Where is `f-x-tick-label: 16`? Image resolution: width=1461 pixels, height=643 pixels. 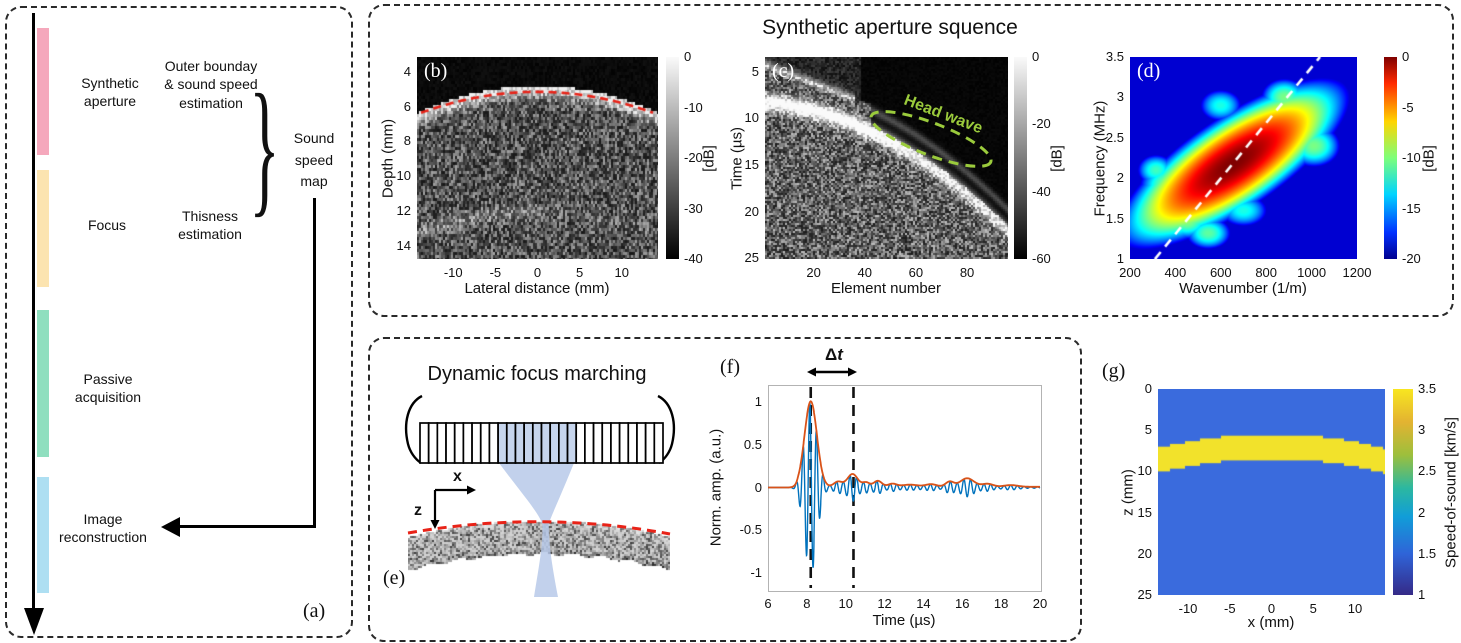
f-x-tick-label: 16 is located at coordinates (962, 603).